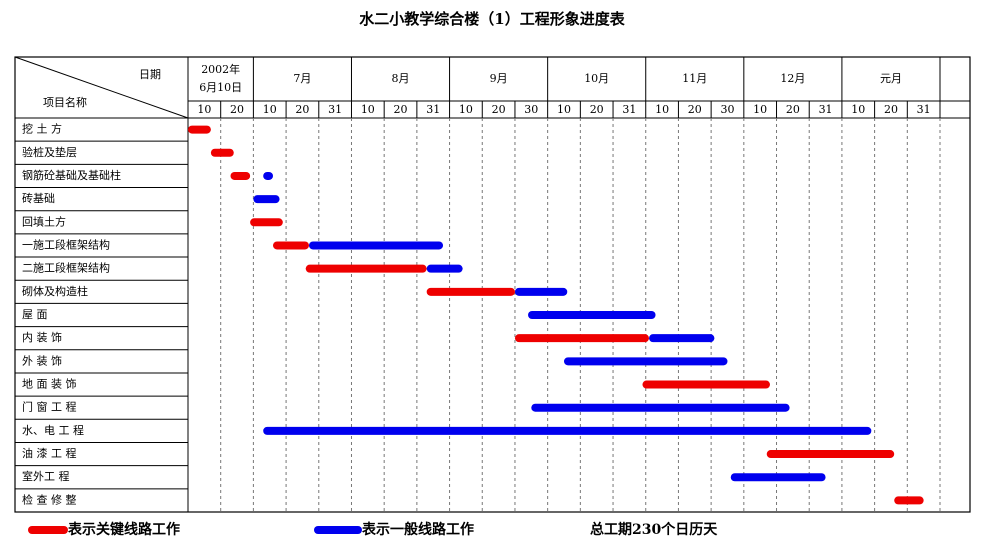 The width and height of the screenshot is (984, 546). What do you see at coordinates (220, 69) in the screenshot?
I see `month-label: 2002年` at bounding box center [220, 69].